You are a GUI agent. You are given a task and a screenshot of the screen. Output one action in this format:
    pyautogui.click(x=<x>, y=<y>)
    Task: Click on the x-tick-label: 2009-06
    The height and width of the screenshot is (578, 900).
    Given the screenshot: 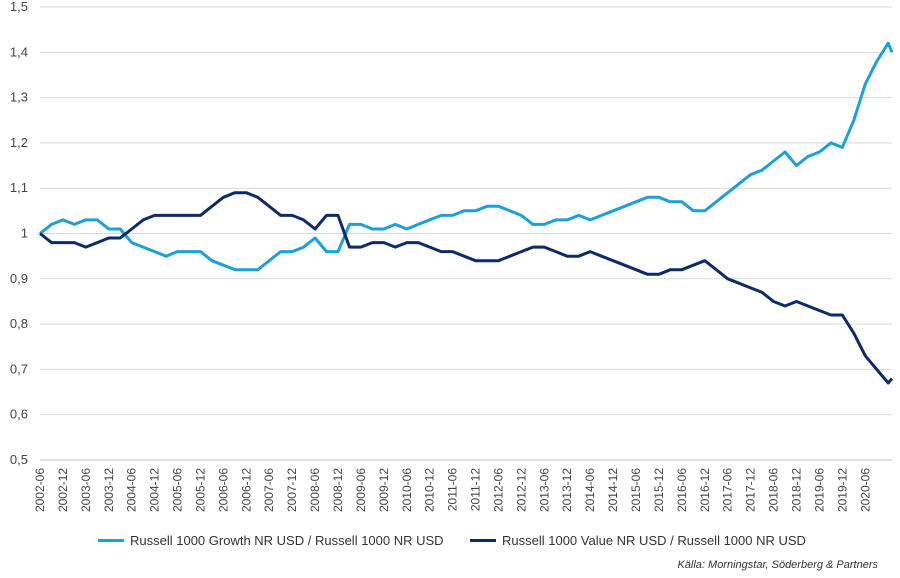 What is the action you would take?
    pyautogui.click(x=361, y=490)
    